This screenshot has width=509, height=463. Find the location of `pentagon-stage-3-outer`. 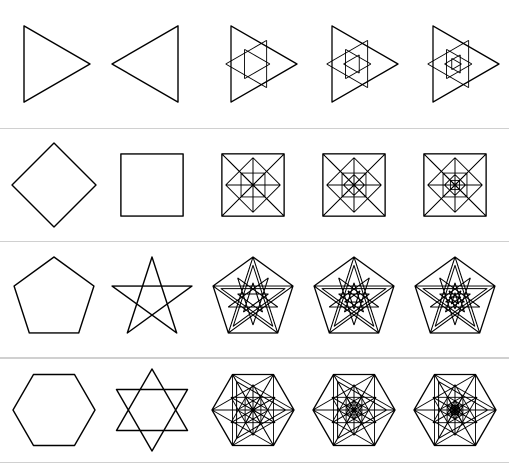

pentagon-stage-3-outer is located at coordinates (253, 295).